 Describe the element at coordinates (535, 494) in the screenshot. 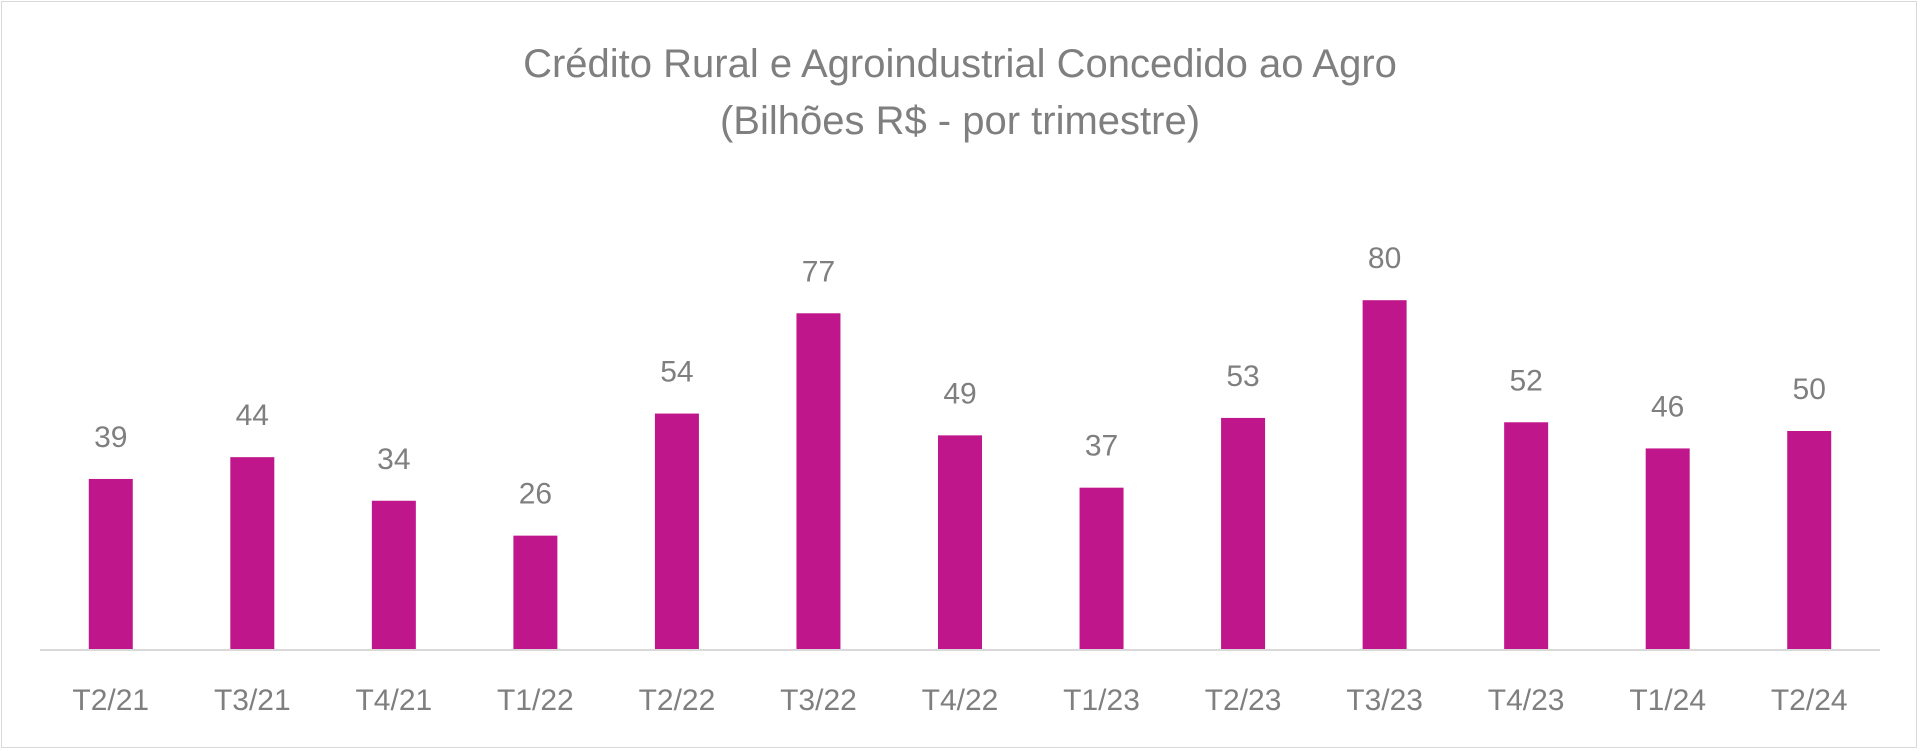

I see `data-label-t1-22: 26` at that location.